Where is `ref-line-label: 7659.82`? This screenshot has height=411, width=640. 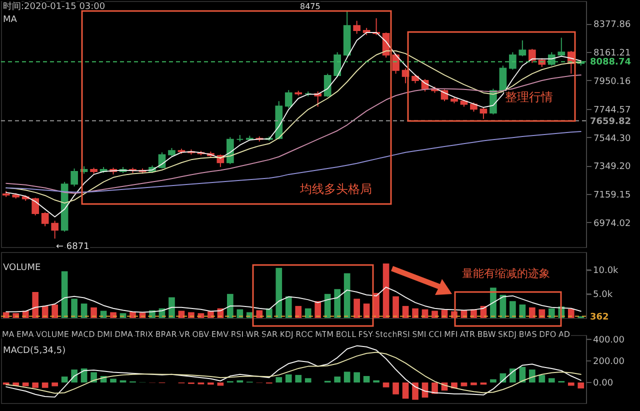 ref-line-label: 7659.82 is located at coordinates (610, 121).